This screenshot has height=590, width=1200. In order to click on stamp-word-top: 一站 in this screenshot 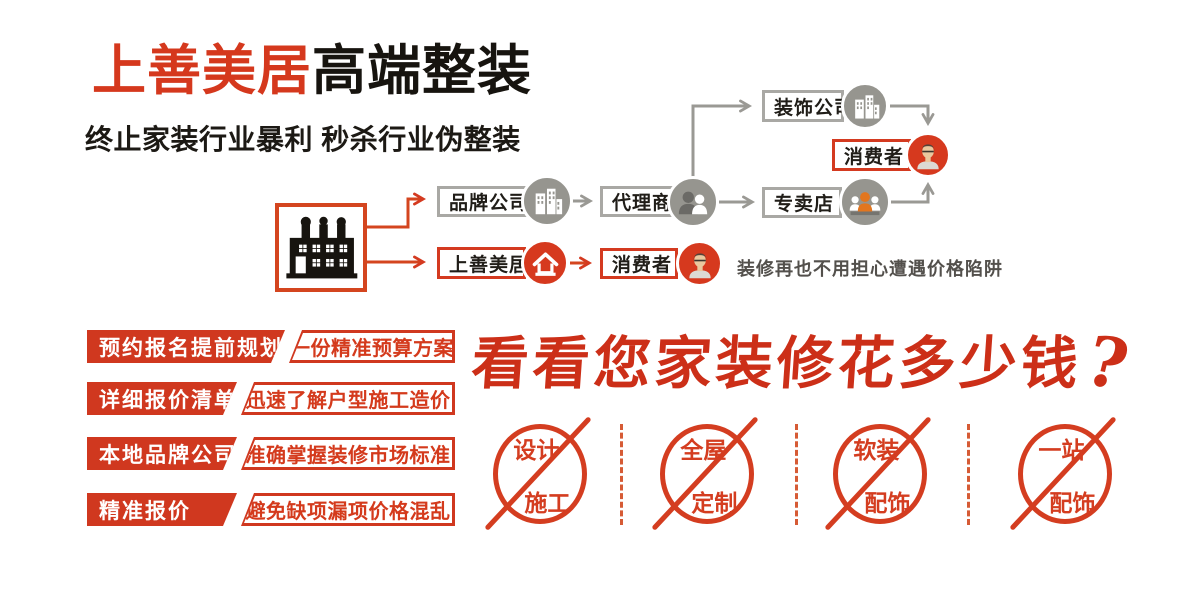, I will do `click(1061, 450)`.